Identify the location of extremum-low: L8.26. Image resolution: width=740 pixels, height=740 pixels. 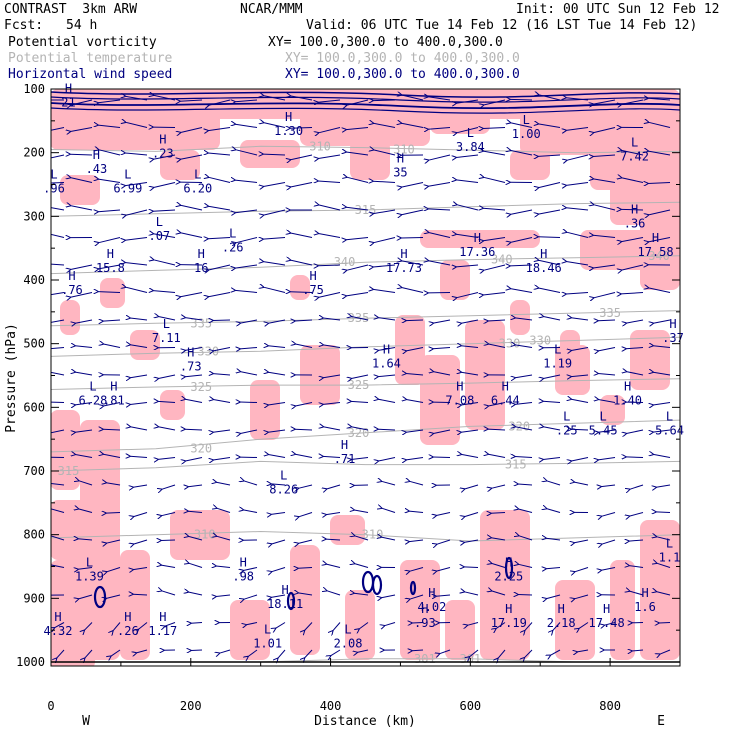
(283, 482).